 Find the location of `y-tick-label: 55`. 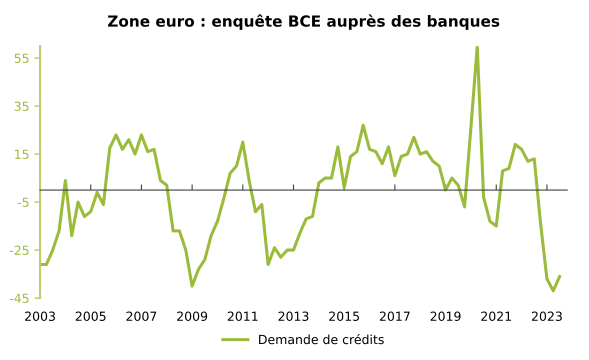

y-tick-label: 55 is located at coordinates (21, 59).